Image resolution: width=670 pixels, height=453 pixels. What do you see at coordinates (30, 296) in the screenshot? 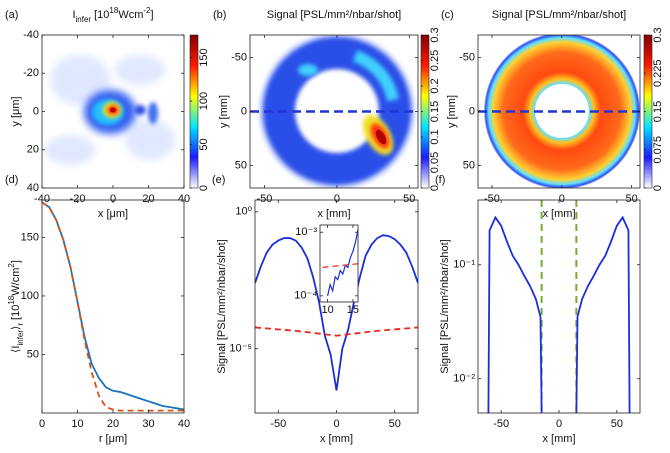
I see `y-tick-label: 100` at bounding box center [30, 296].